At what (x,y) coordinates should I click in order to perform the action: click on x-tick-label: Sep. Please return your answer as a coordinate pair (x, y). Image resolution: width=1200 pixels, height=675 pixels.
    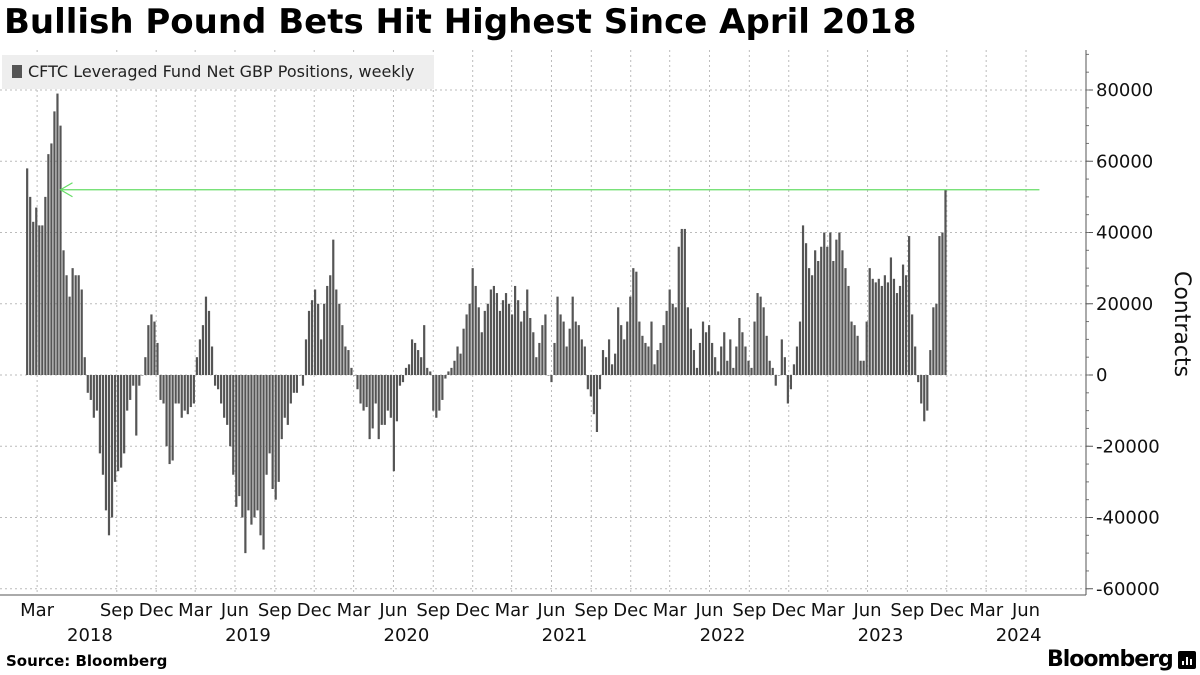
    Looking at the image, I should click on (591, 610).